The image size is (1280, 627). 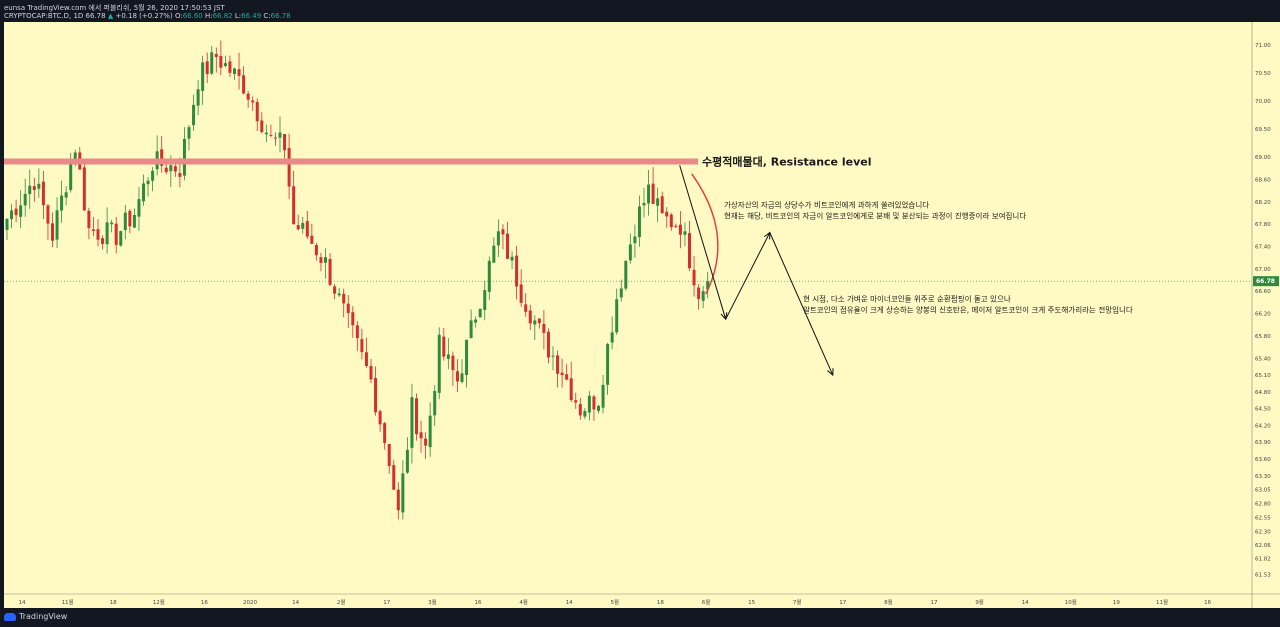 I want to click on time-tick: 11월, so click(x=68, y=602).